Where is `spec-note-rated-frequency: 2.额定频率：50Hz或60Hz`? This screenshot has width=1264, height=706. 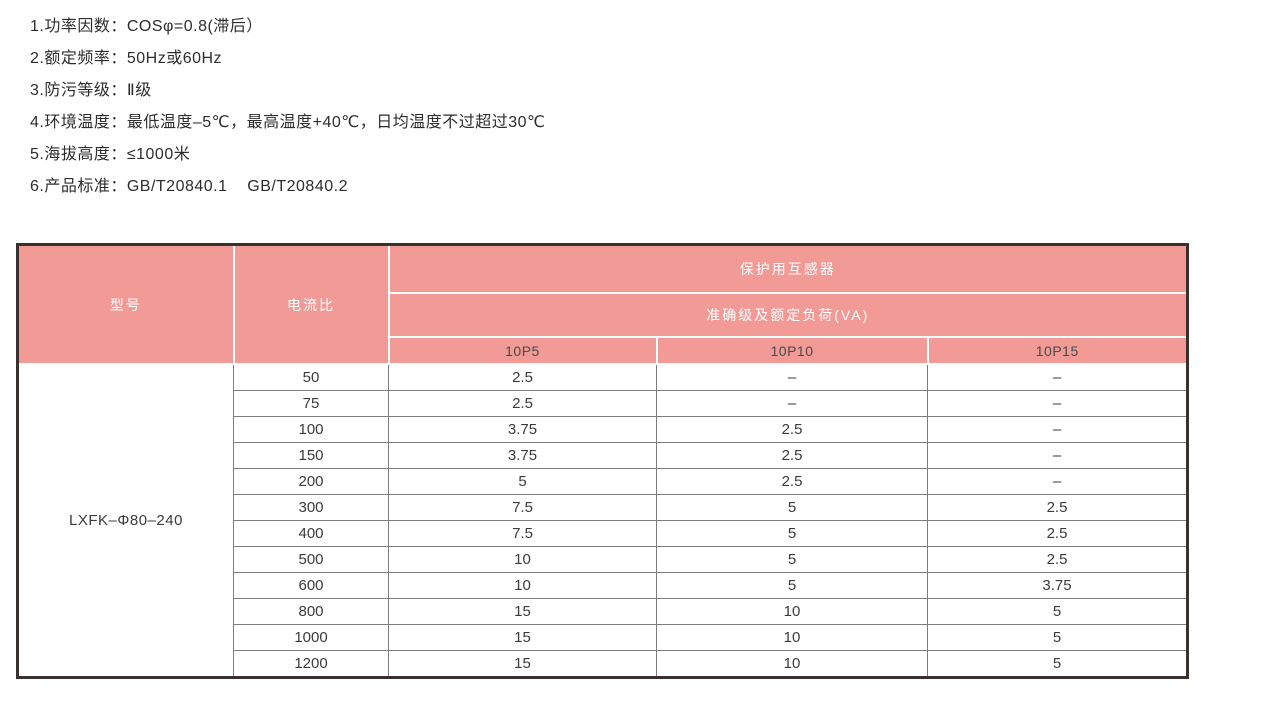 spec-note-rated-frequency: 2.额定频率：50Hz或60Hz is located at coordinates (126, 58).